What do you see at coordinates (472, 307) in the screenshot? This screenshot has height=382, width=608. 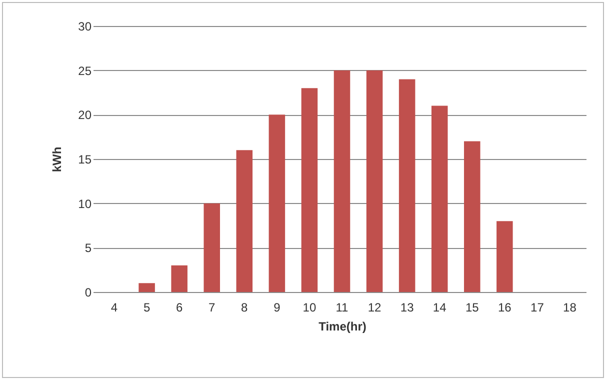 I see `x-tick-label: 15` at bounding box center [472, 307].